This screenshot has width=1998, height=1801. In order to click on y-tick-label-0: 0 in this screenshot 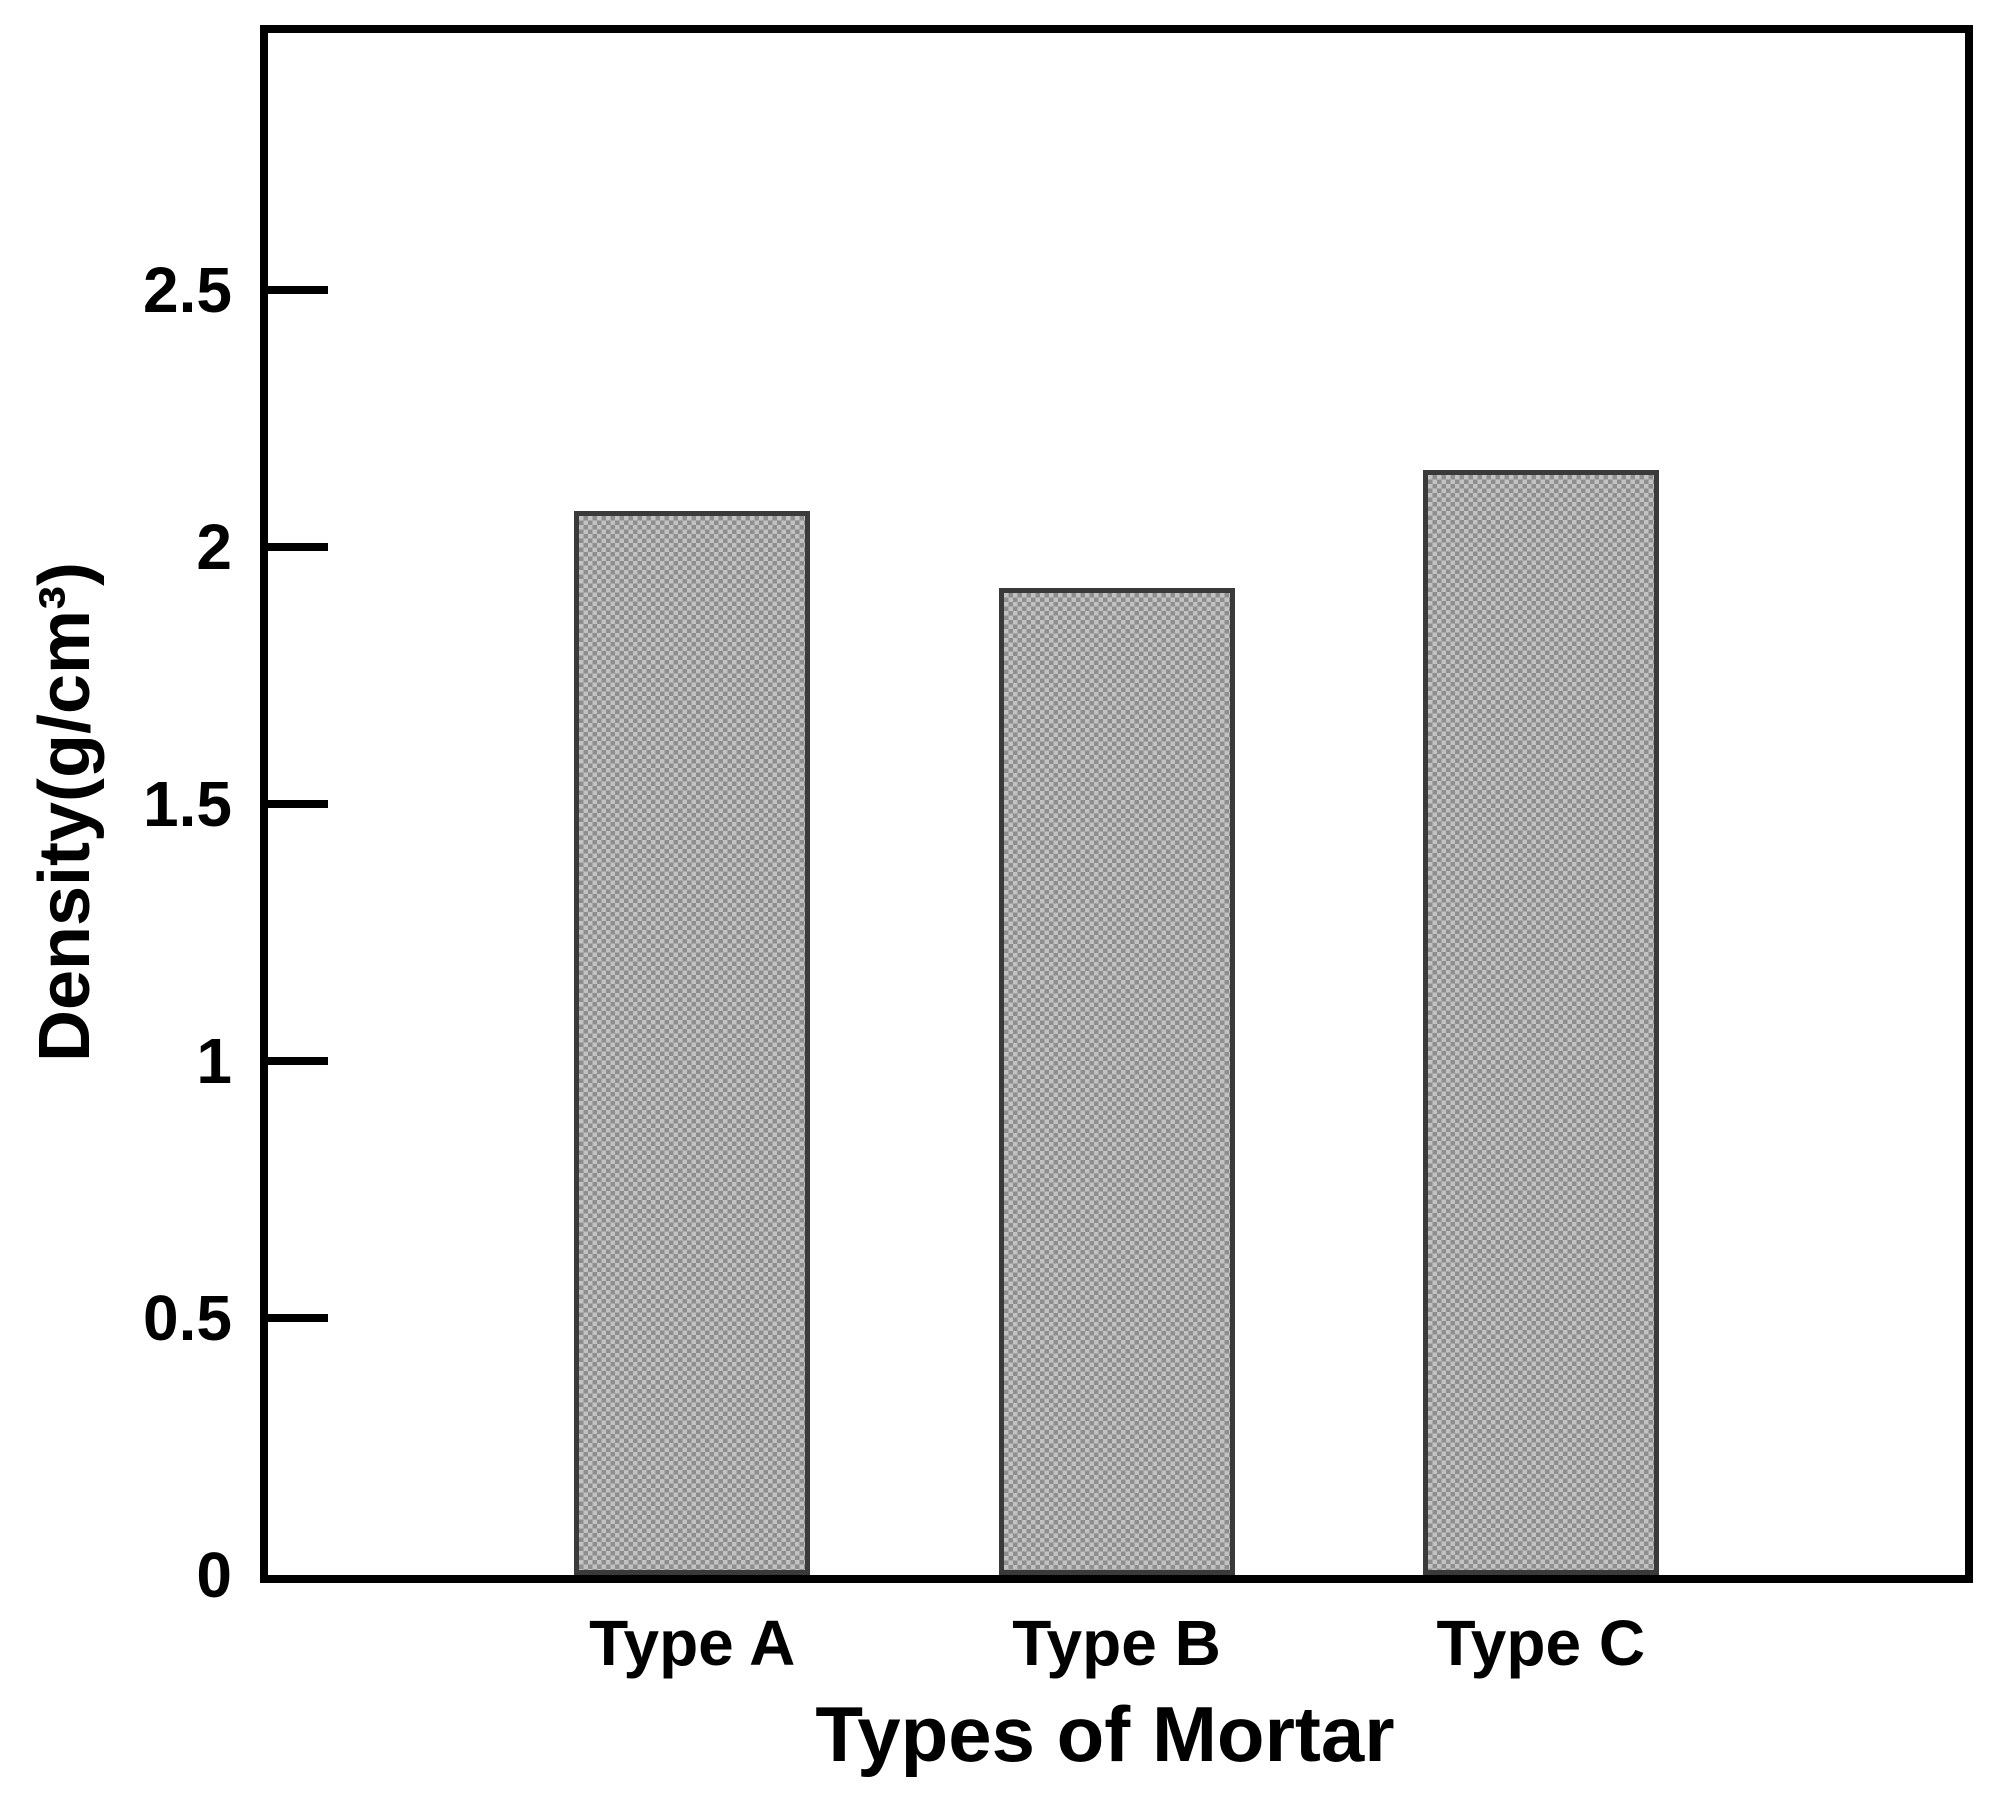, I will do `click(214, 1575)`.